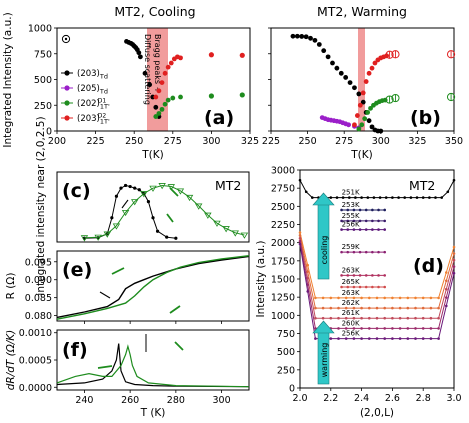 The width and height of the screenshot is (469, 423). Describe the element at coordinates (92, 75) in the screenshot. I see `legend-entry: (203)Td` at that location.